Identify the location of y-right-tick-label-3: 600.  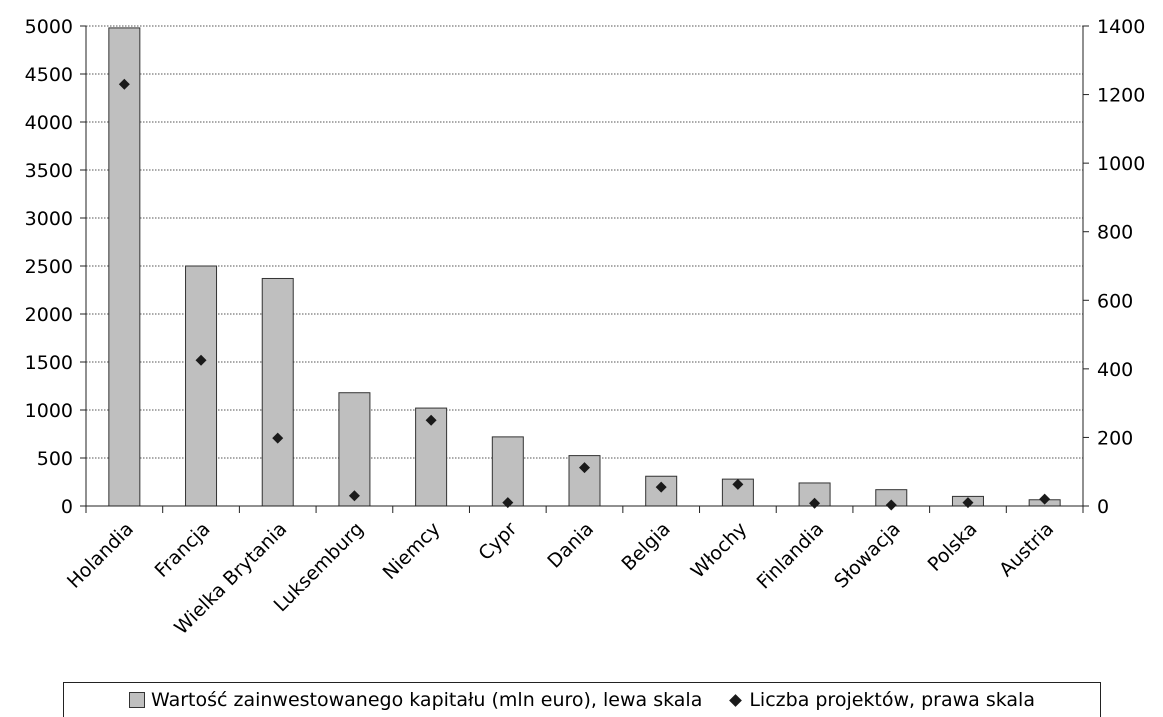
(1115, 301).